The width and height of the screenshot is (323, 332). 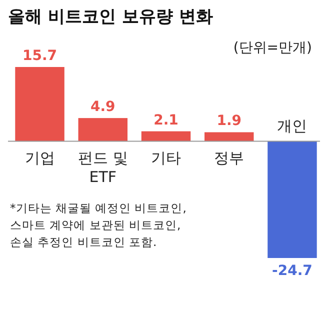 What do you see at coordinates (103, 107) in the screenshot?
I see `data-label: 4.9` at bounding box center [103, 107].